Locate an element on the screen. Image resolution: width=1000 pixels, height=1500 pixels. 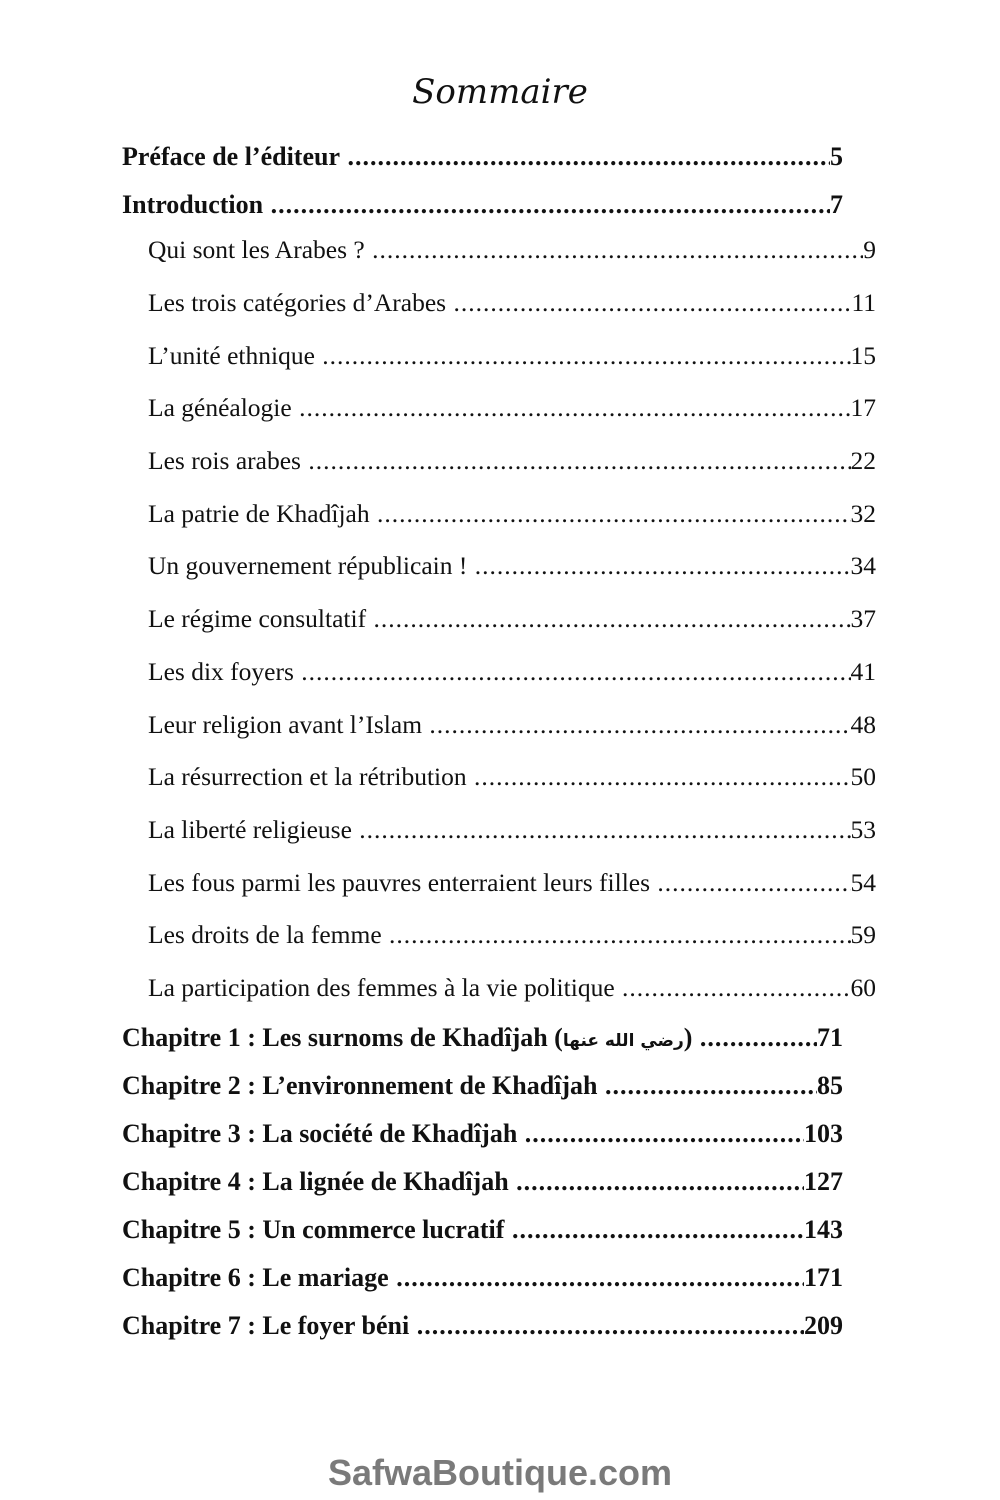
entry-title: L’unité ethnique is located at coordinates (231, 355).